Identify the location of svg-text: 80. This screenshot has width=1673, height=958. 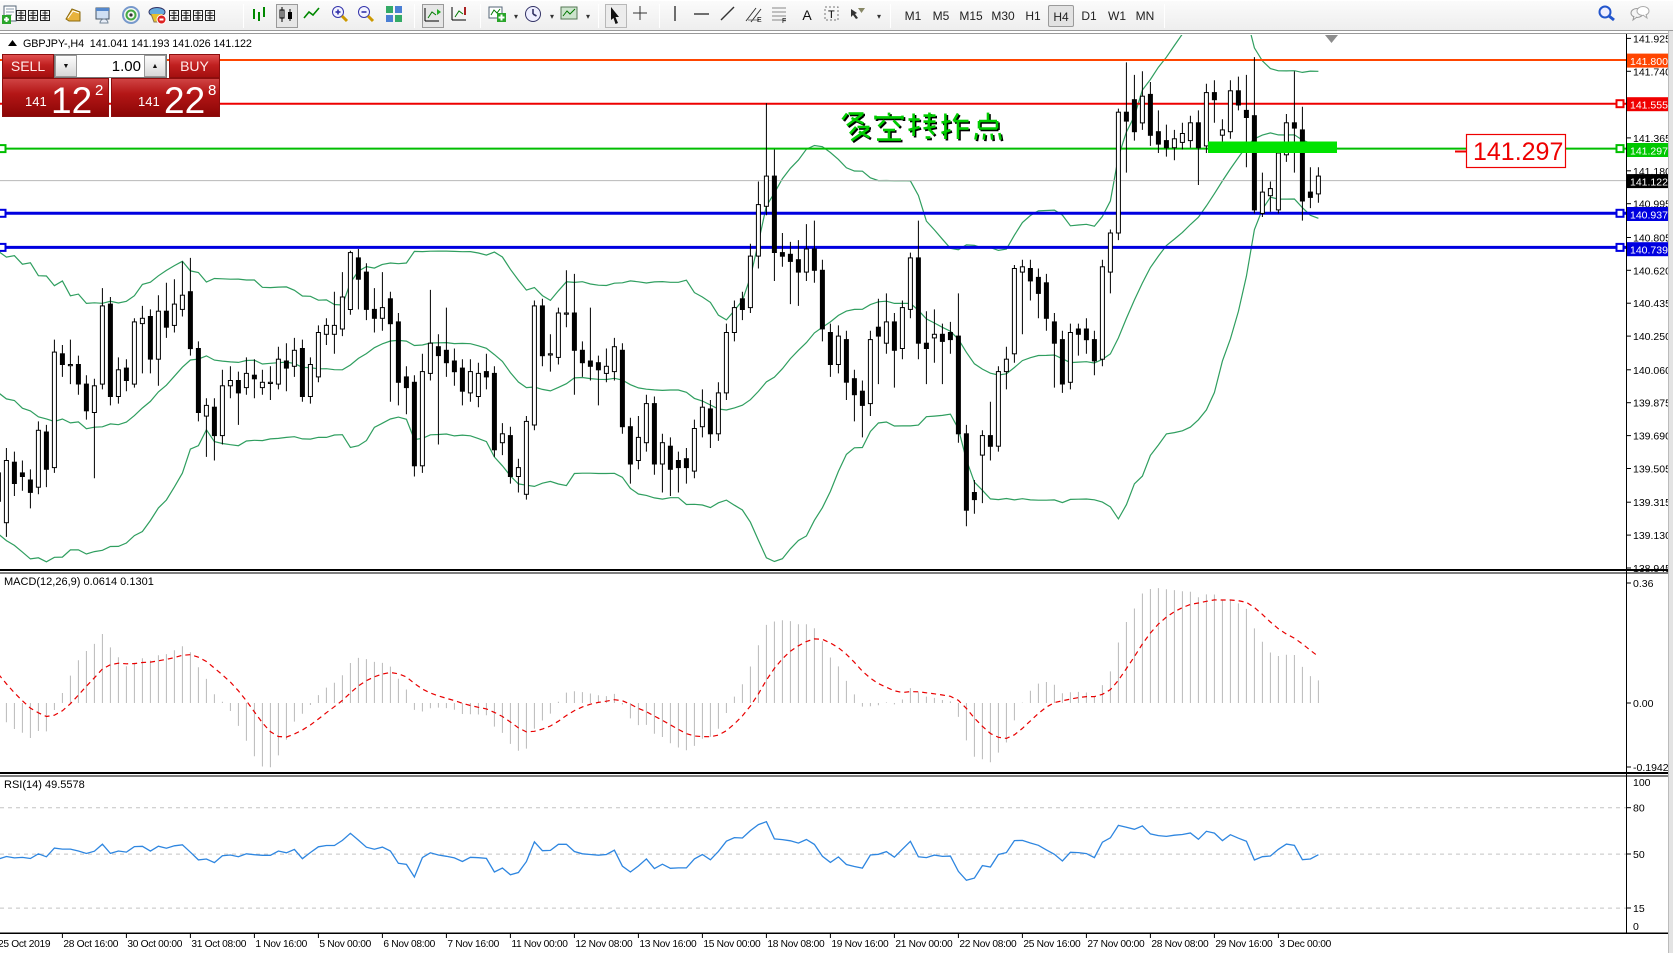
(1639, 809).